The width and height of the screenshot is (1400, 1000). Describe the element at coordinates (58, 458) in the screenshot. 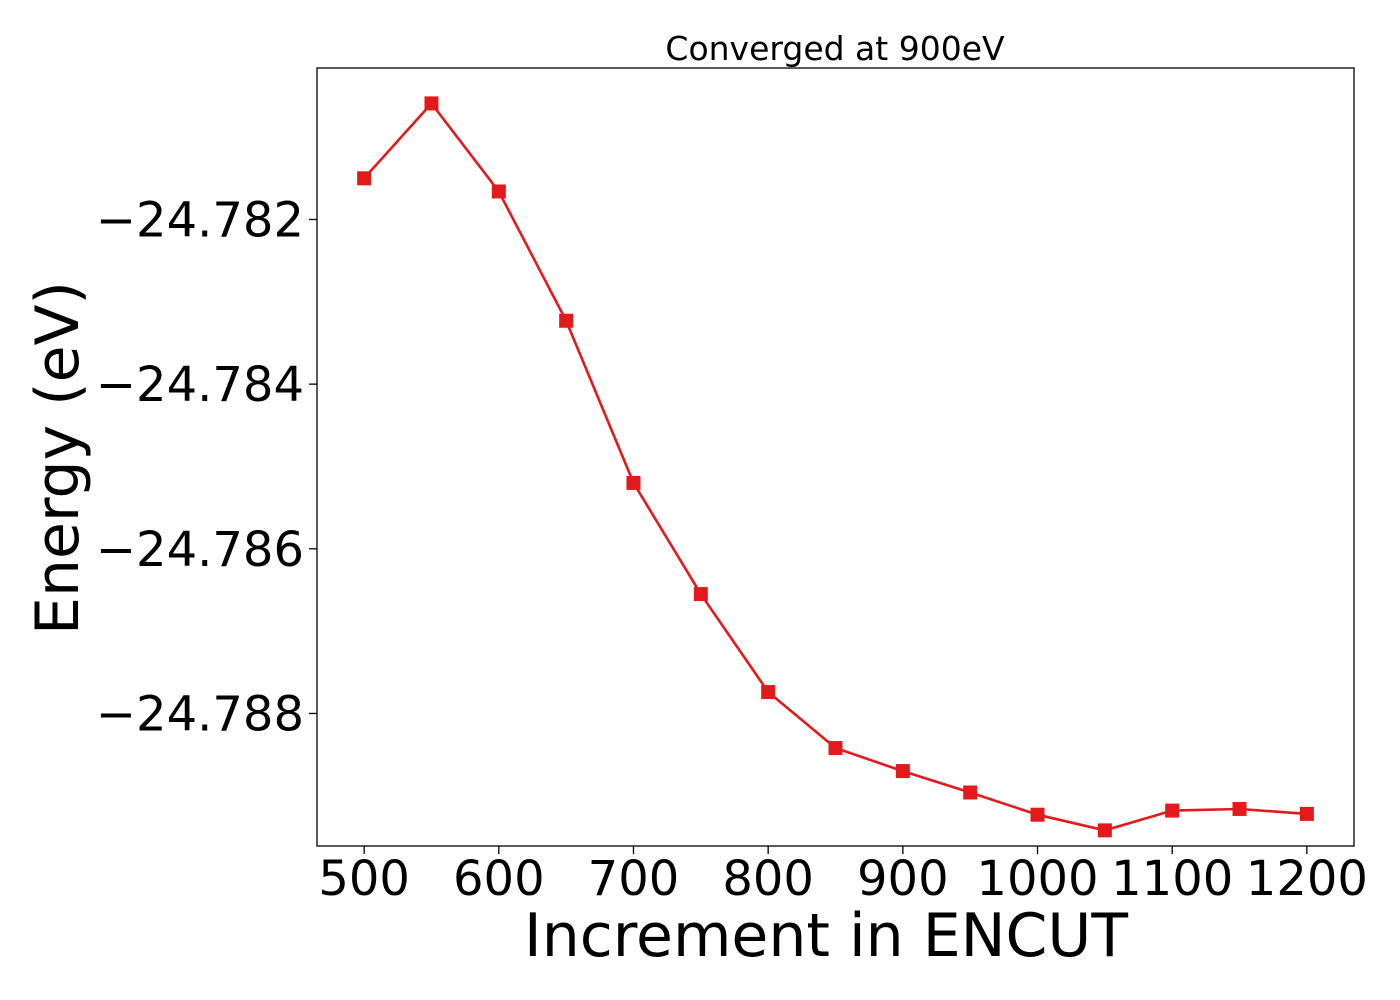

I see `y-axis-label: Energy (eV)` at that location.